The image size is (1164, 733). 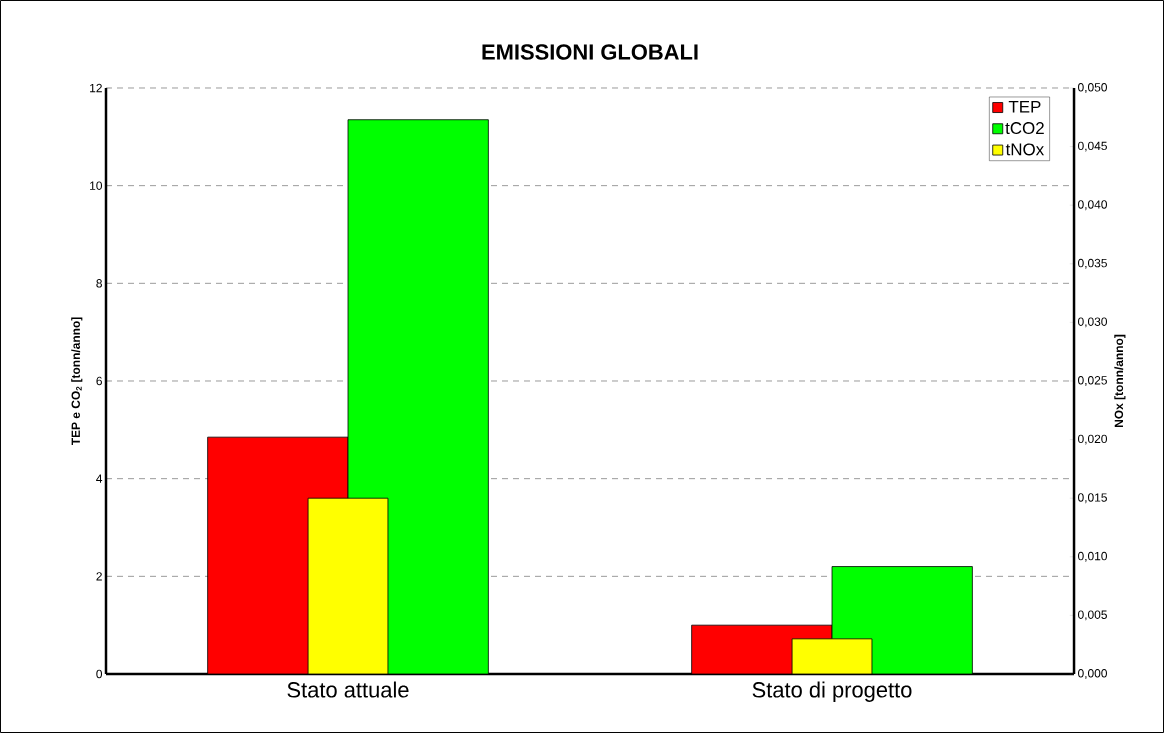 What do you see at coordinates (1092, 205) in the screenshot?
I see `y2-tick-label: 0,040` at bounding box center [1092, 205].